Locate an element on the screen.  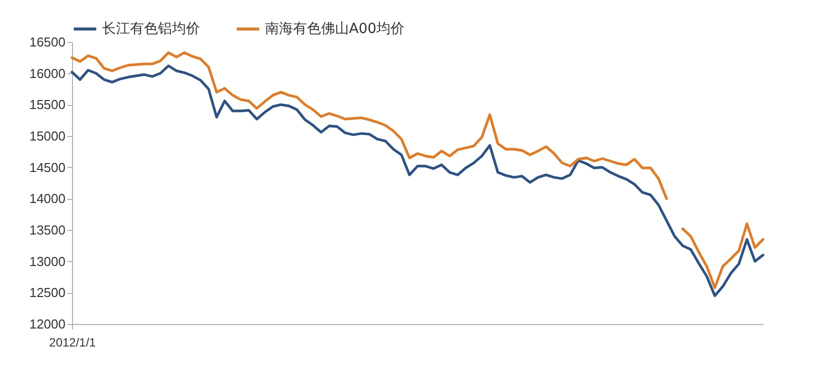
y-tick-label: 15500 is located at coordinates (47, 104).